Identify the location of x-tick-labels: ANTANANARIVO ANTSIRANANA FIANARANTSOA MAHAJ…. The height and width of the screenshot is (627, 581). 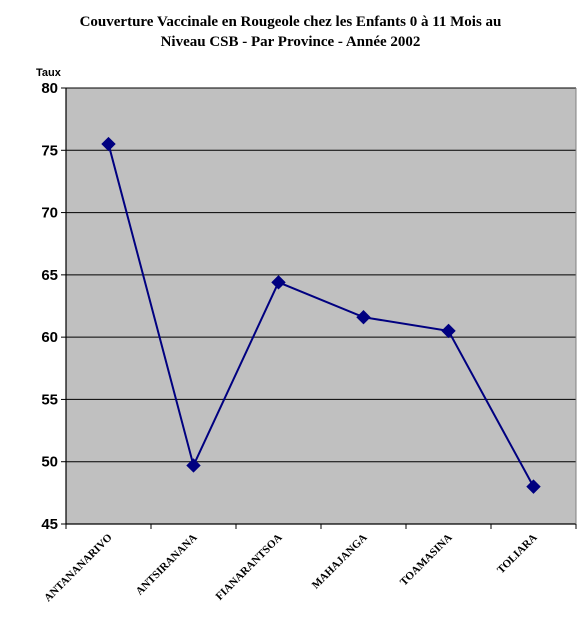
(291, 567).